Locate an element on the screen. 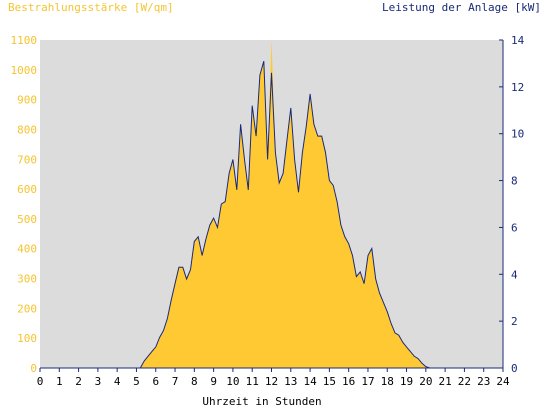 This screenshot has width=544, height=408. x-axis-label: Uhrzeit in Stunden is located at coordinates (261, 401).